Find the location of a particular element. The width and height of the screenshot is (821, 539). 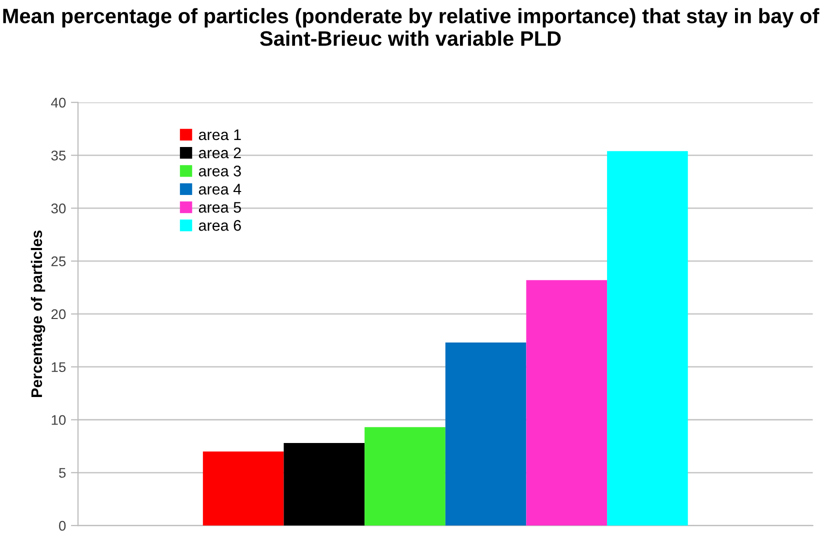

legend-label: area 6 is located at coordinates (219, 225).